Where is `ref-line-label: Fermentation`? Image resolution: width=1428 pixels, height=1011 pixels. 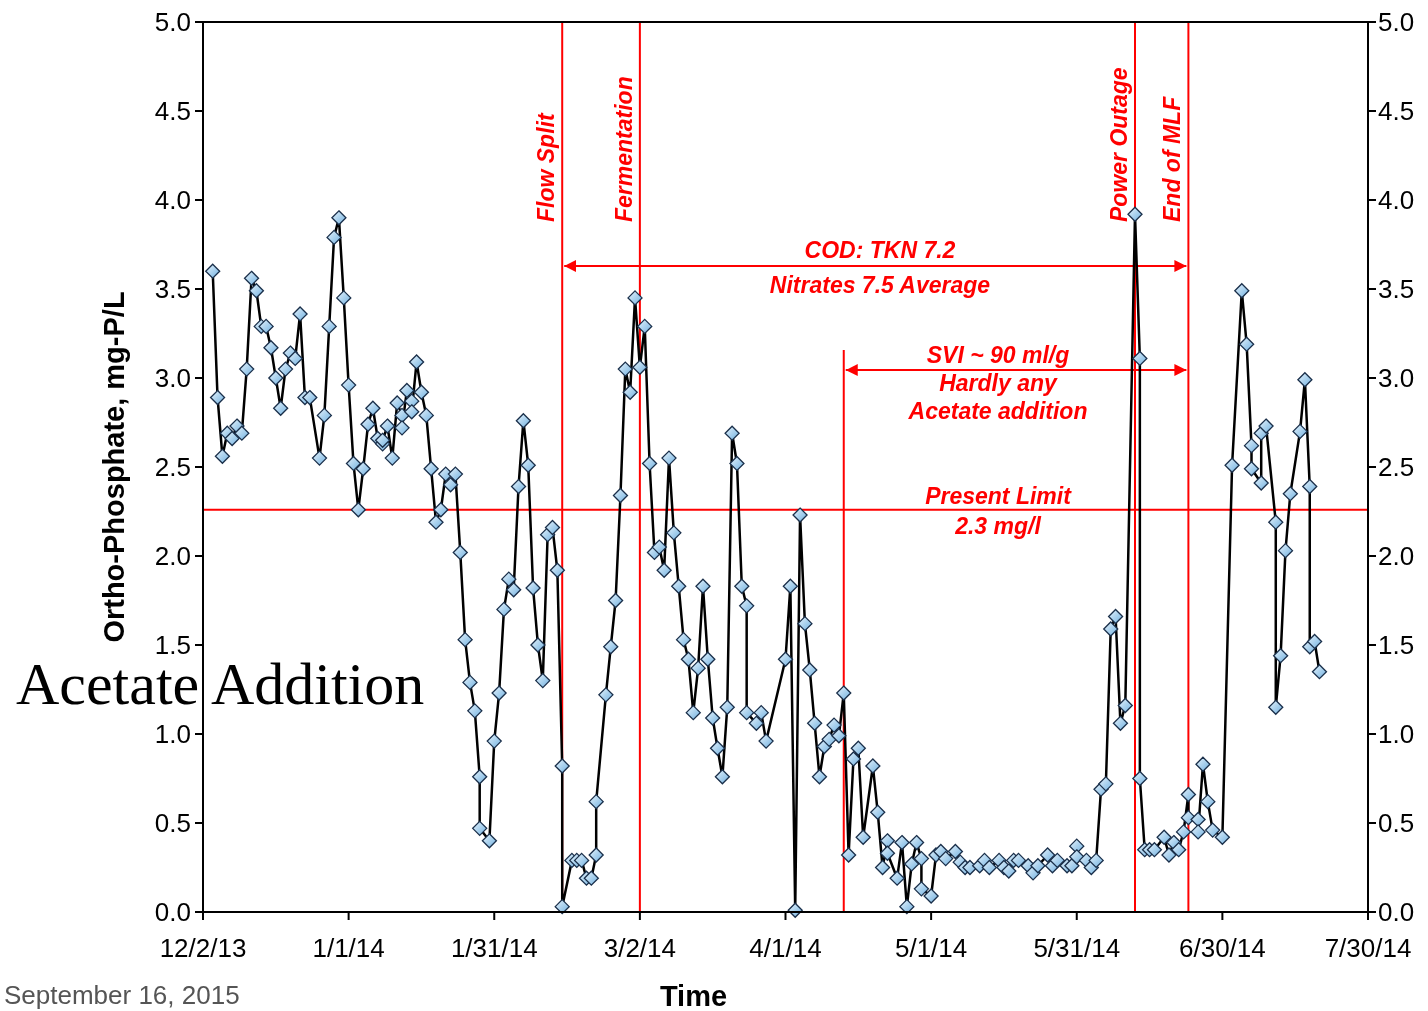
ref-line-label: Fermentation is located at coordinates (623, 149).